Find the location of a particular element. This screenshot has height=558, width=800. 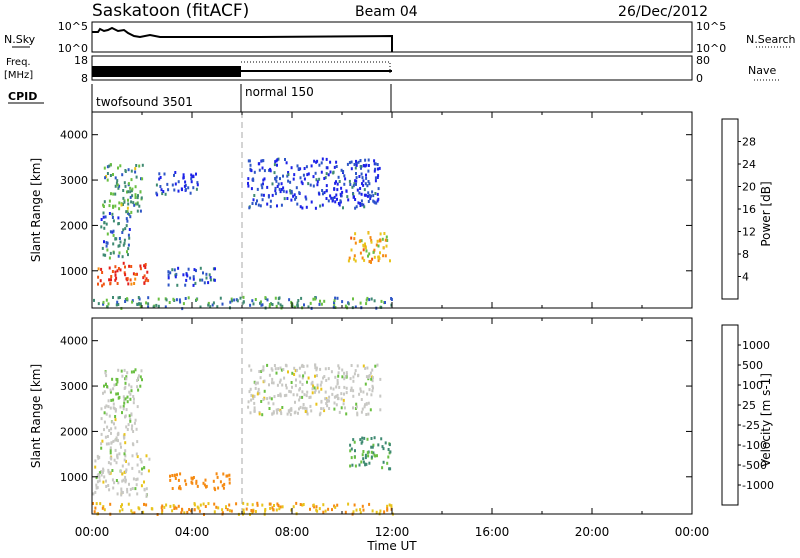

nsky-label: N.Sky is located at coordinates (20, 39).